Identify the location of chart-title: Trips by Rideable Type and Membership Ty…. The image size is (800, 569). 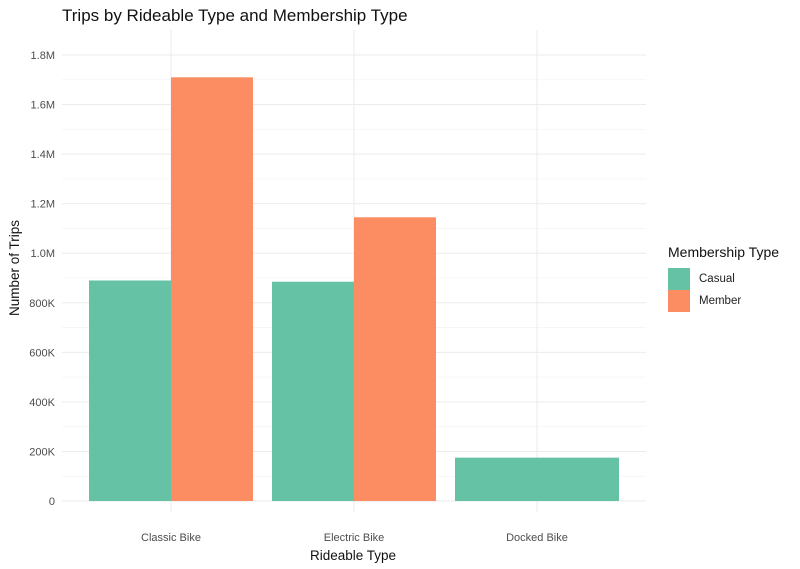
(235, 15).